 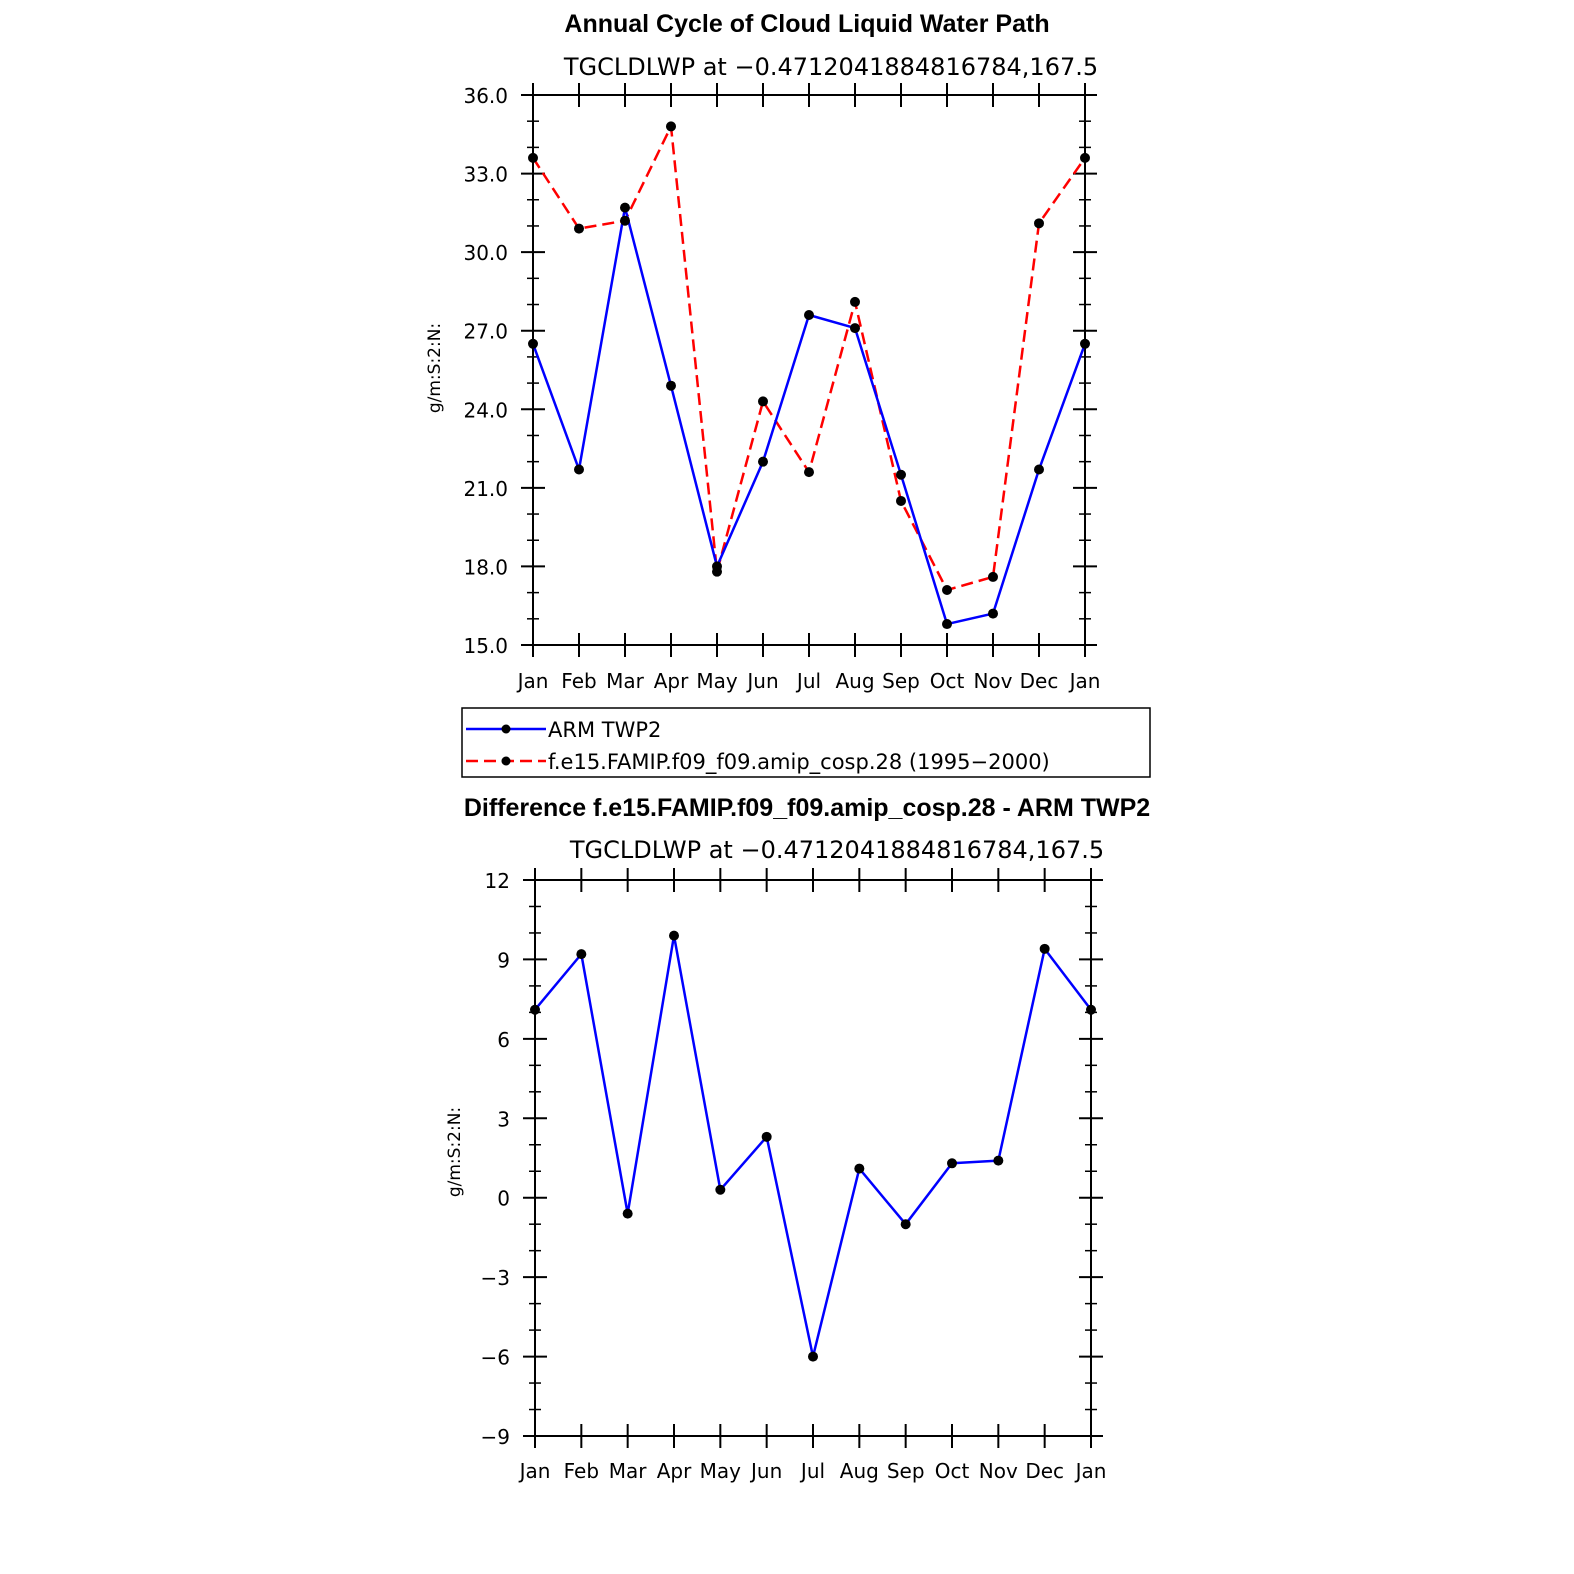 What do you see at coordinates (497, 881) in the screenshot?
I see `bottom-y-tick-label: 12` at bounding box center [497, 881].